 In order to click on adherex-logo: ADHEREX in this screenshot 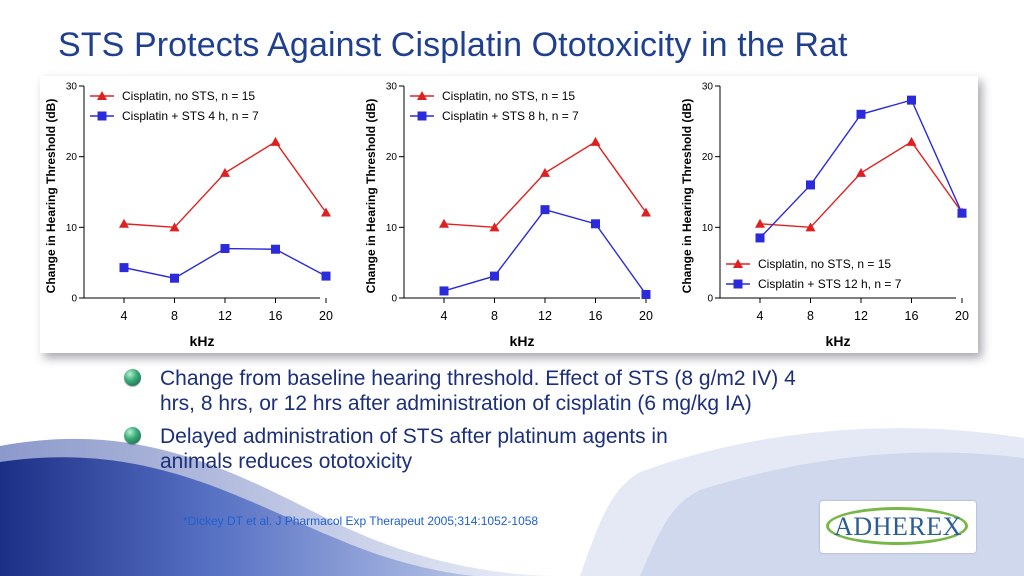, I will do `click(898, 527)`.